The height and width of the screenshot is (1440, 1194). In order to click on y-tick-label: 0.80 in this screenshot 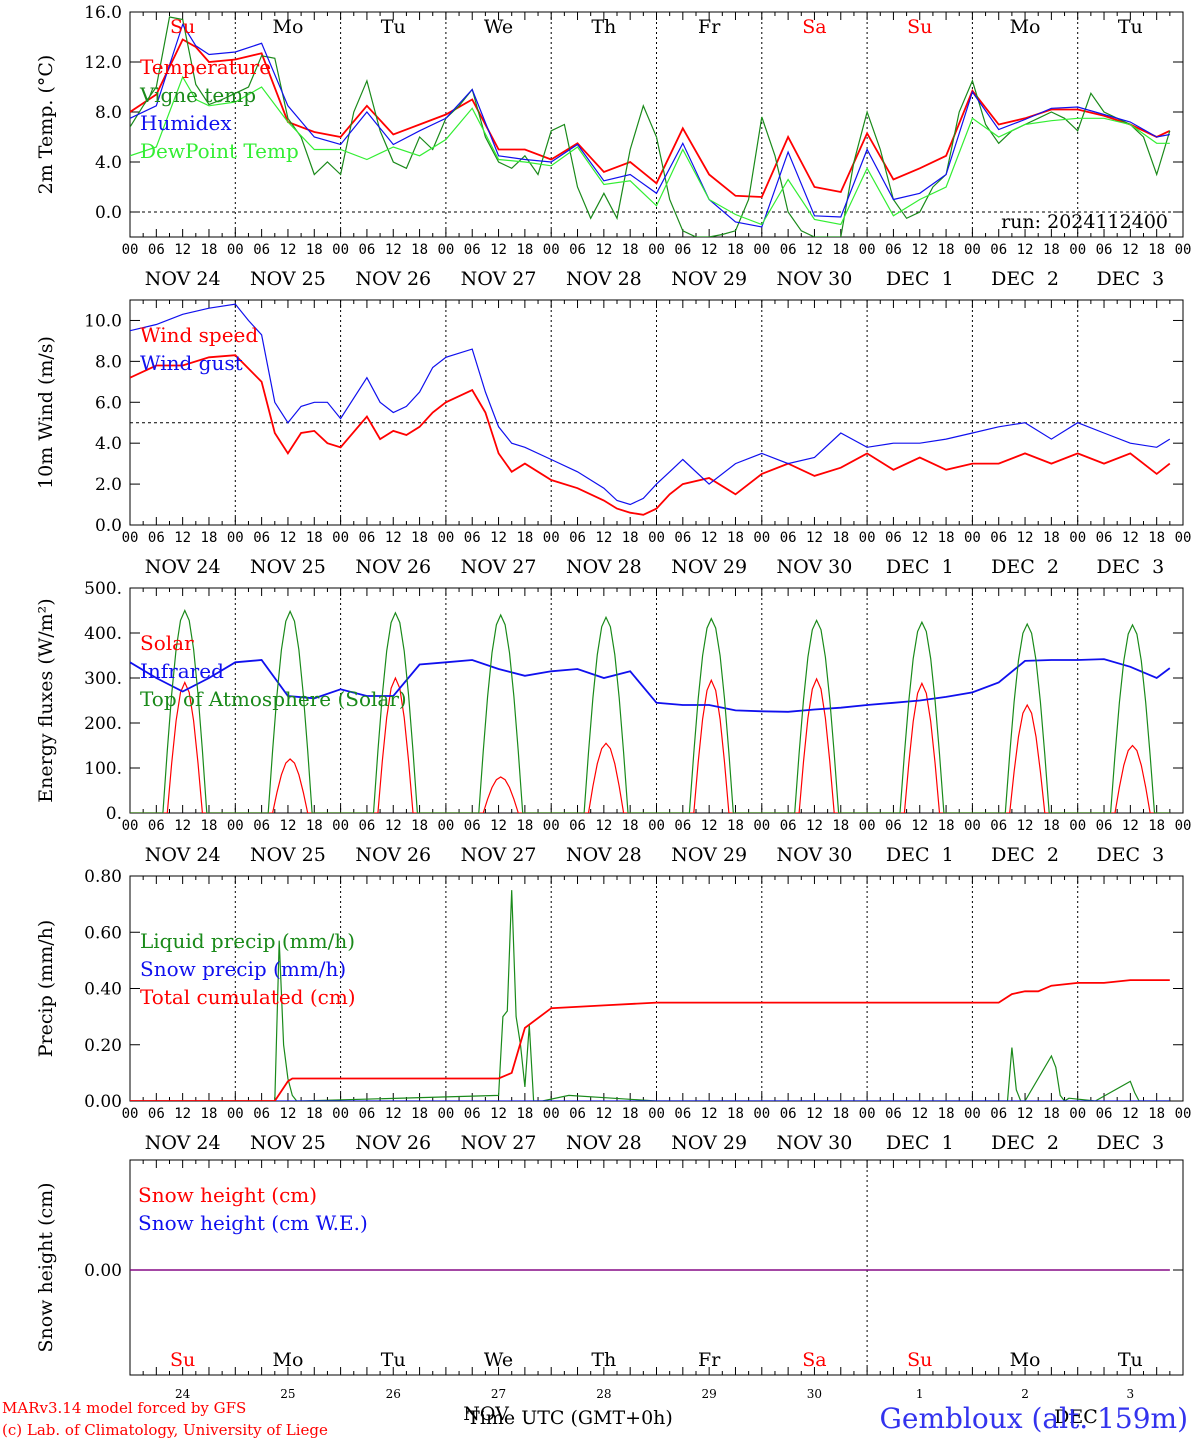, I will do `click(103, 877)`.